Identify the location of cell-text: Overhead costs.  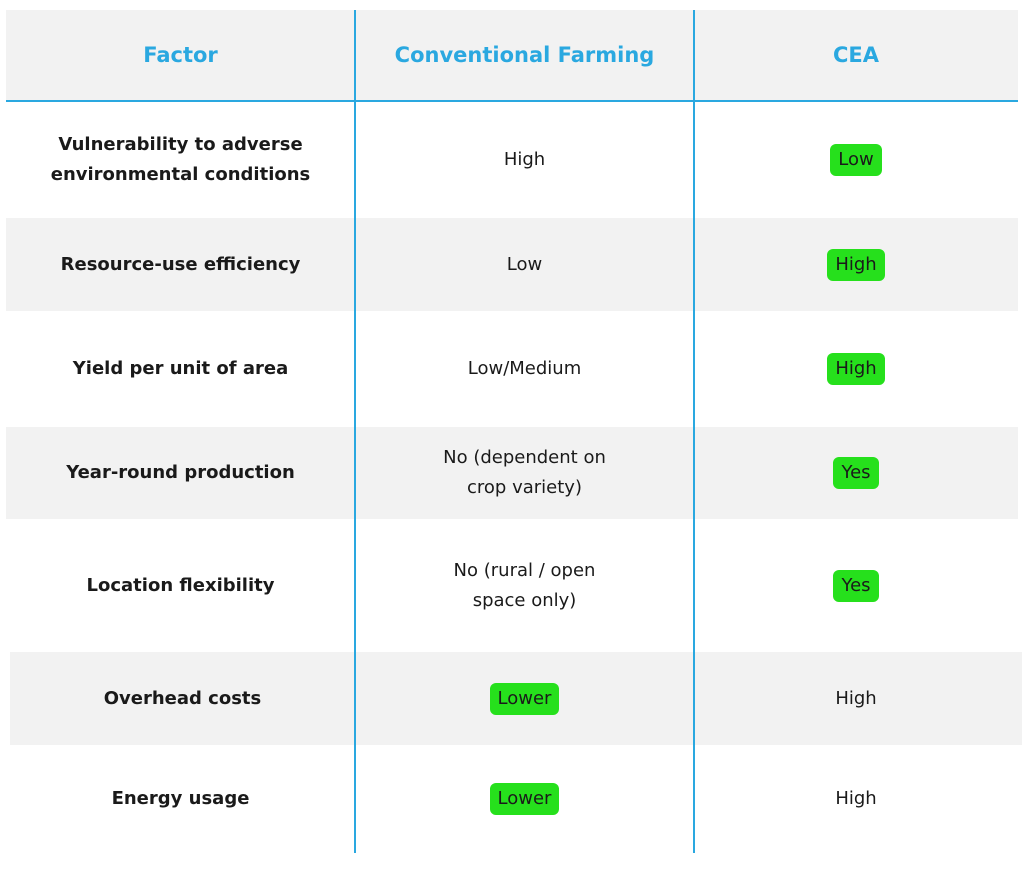
(182, 698).